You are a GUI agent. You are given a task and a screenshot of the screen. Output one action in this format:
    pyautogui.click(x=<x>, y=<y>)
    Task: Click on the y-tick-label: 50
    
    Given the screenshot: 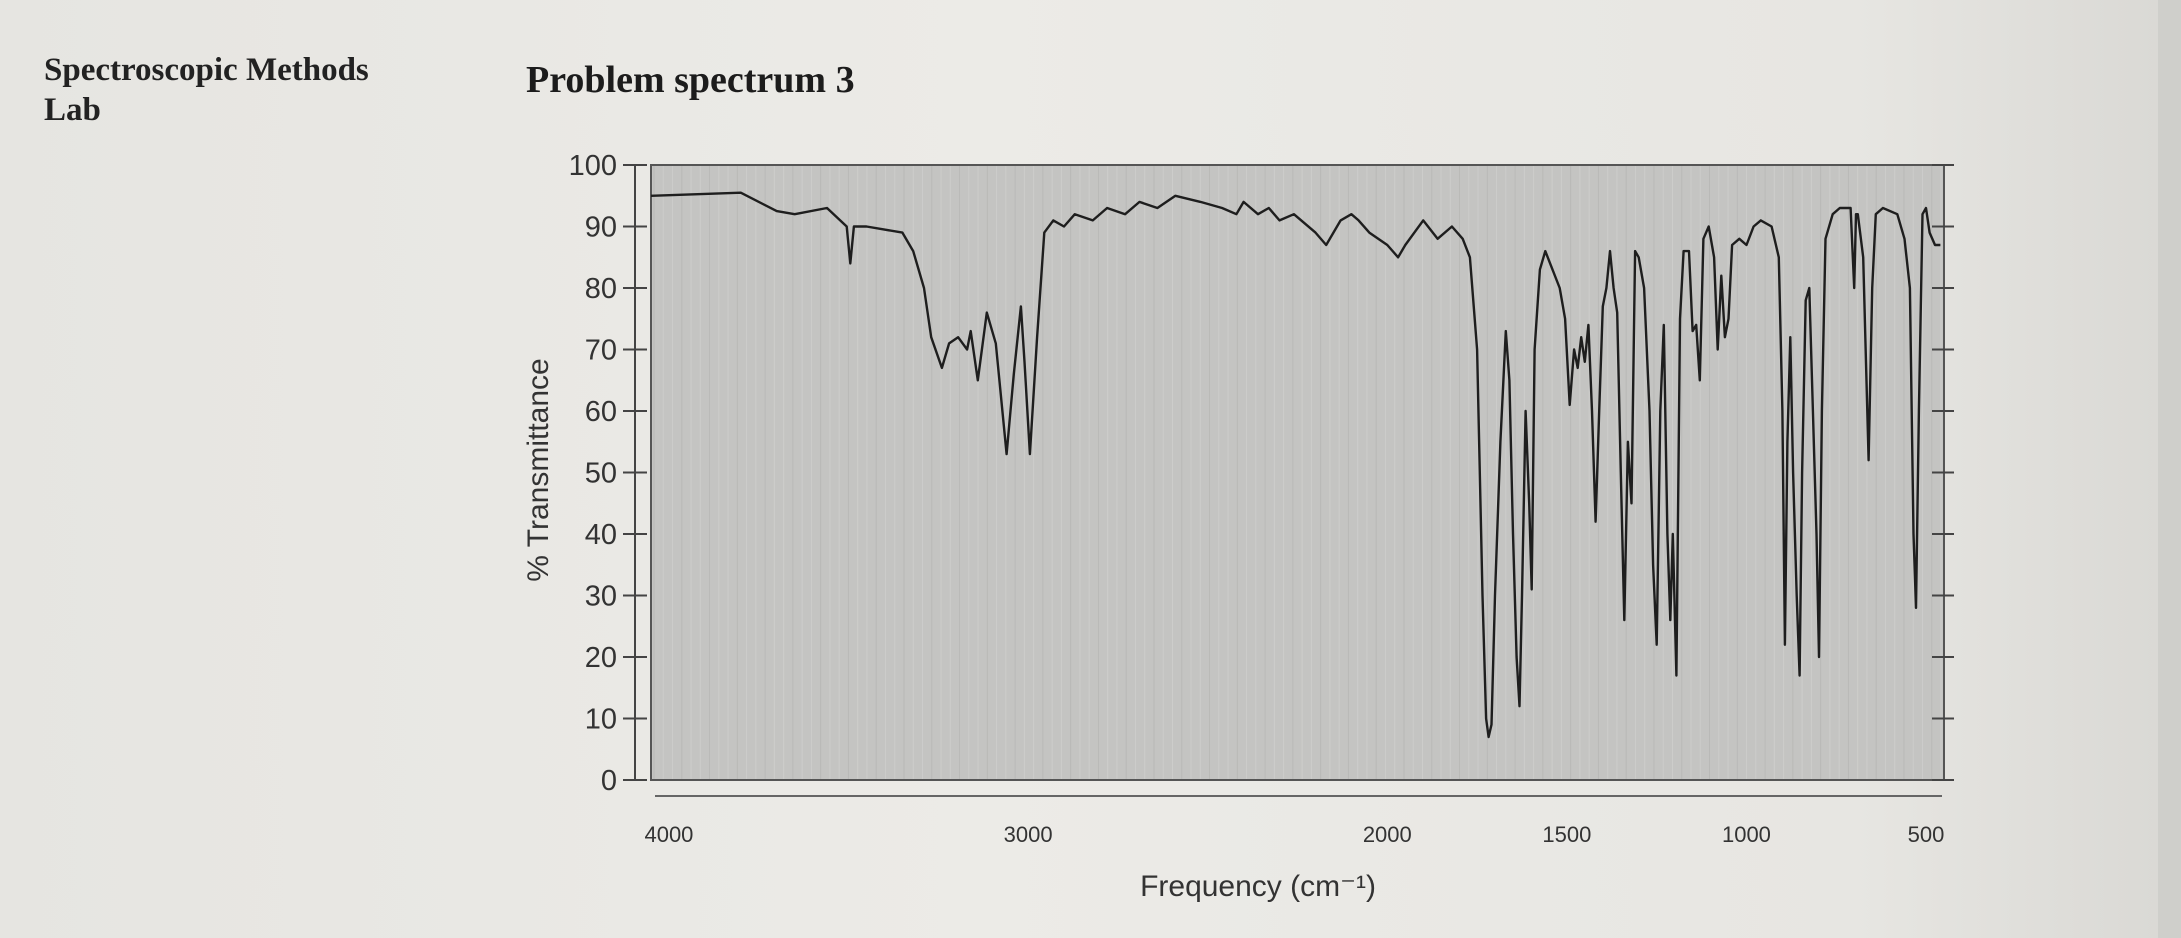 What is the action you would take?
    pyautogui.click(x=601, y=474)
    